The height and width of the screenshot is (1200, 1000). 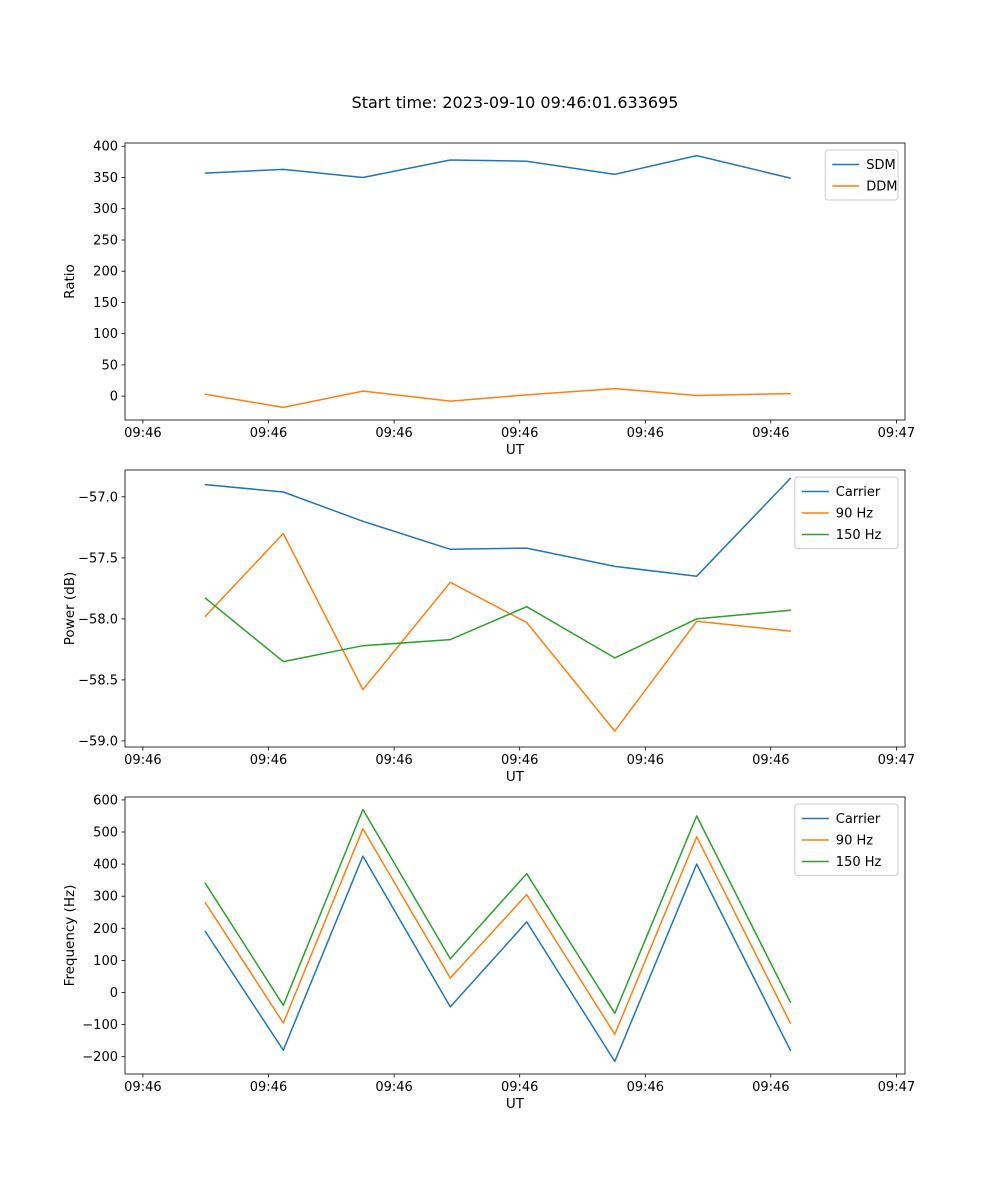 What do you see at coordinates (105, 178) in the screenshot?
I see `y-tick-label: 350` at bounding box center [105, 178].